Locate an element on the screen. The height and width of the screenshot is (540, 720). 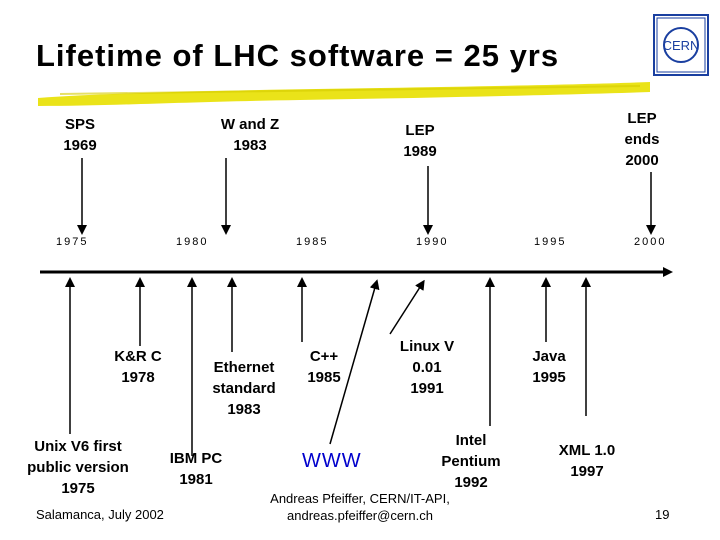
event-xml: XML 1.0 1997 is located at coordinates (587, 461).